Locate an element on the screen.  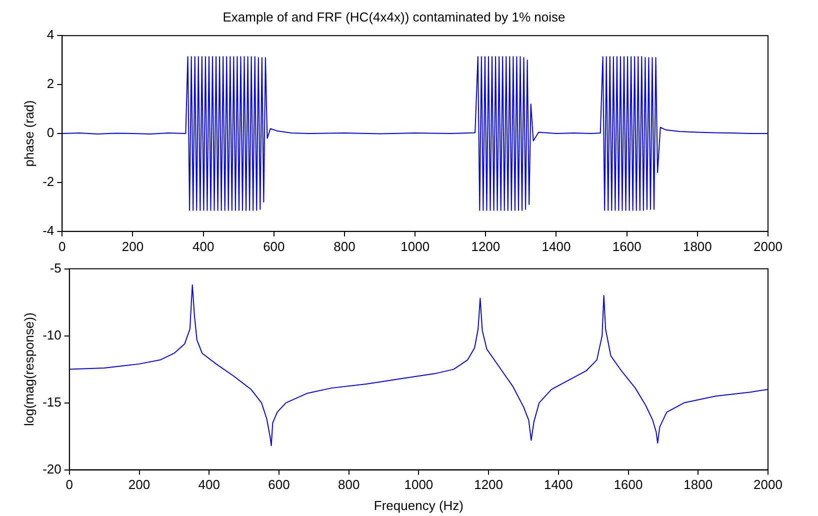
y-axis-title: log(mag(response)) is located at coordinates (28, 369).